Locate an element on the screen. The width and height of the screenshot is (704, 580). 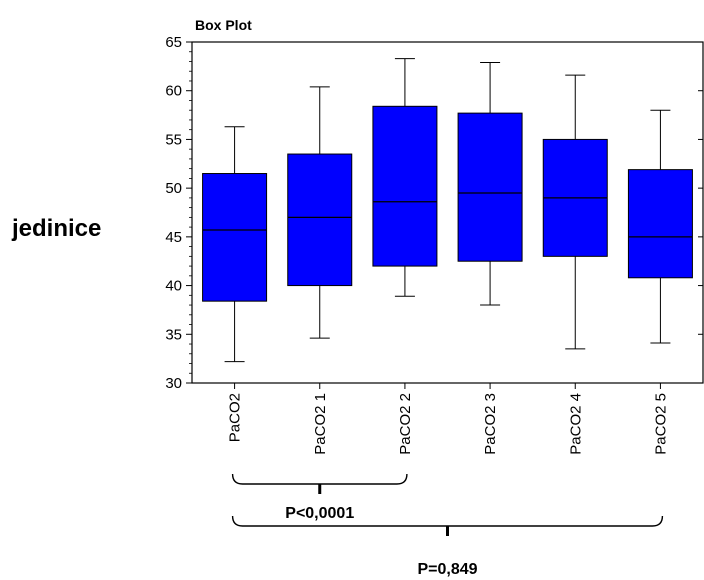
y-axis-label: jedinice is located at coordinates (56, 228).